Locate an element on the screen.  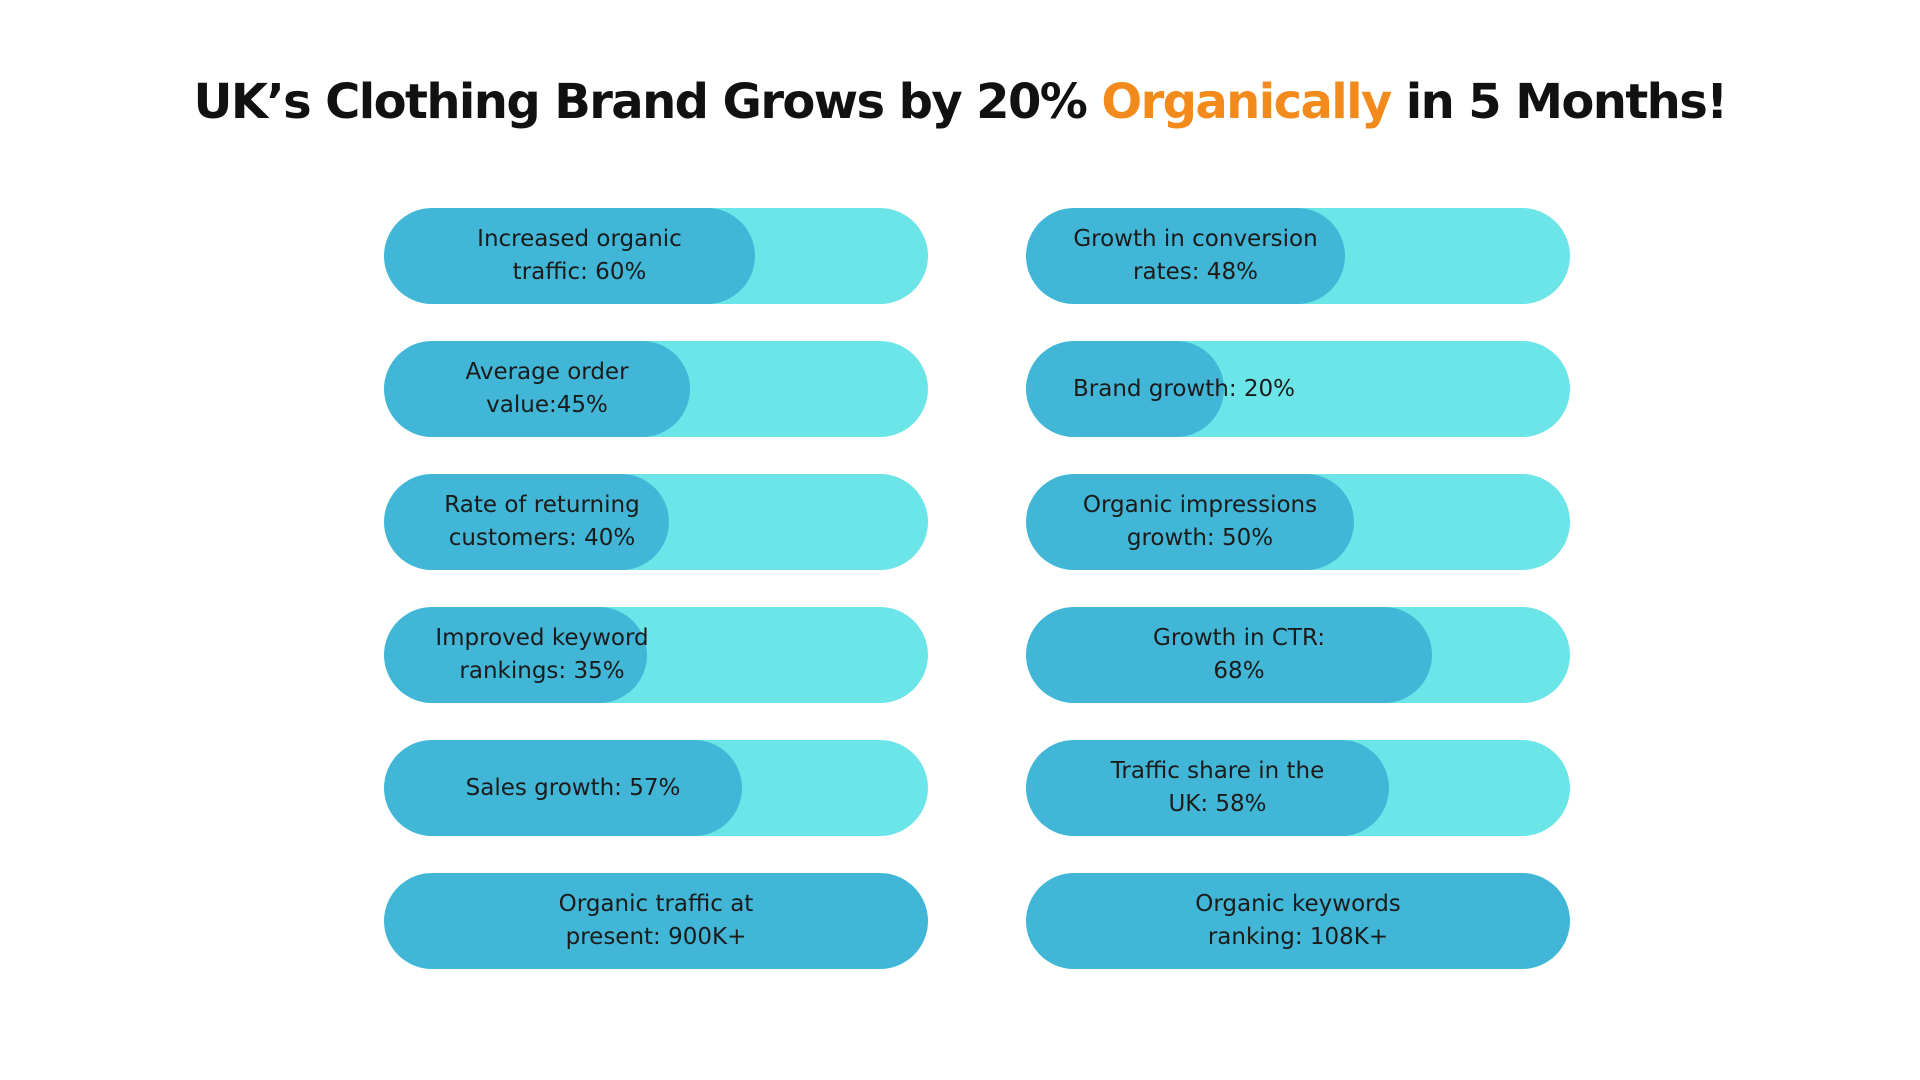
metric-bar-2: Average order value:45% is located at coordinates (656, 389).